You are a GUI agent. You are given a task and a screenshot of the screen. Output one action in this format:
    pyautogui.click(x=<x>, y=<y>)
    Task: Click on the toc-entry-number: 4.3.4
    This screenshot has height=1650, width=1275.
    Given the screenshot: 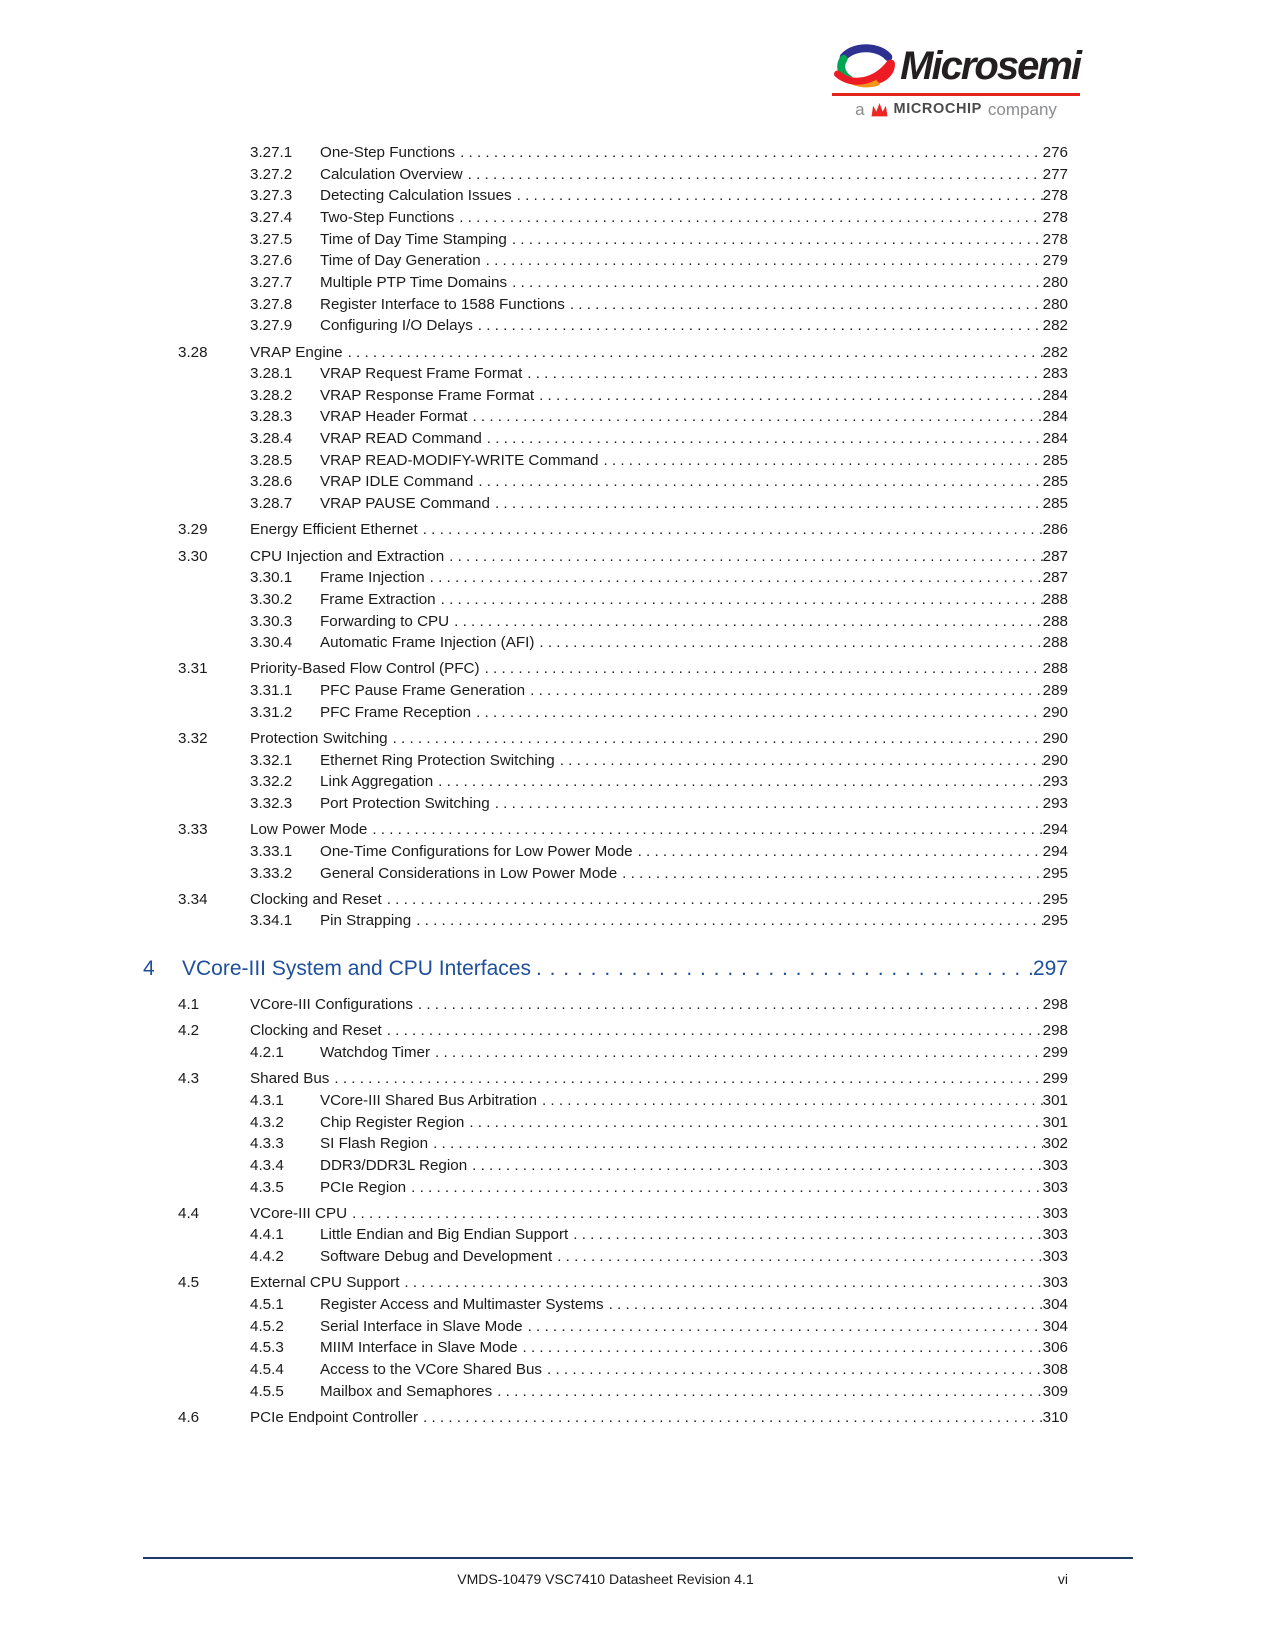 What is the action you would take?
    pyautogui.click(x=267, y=1165)
    